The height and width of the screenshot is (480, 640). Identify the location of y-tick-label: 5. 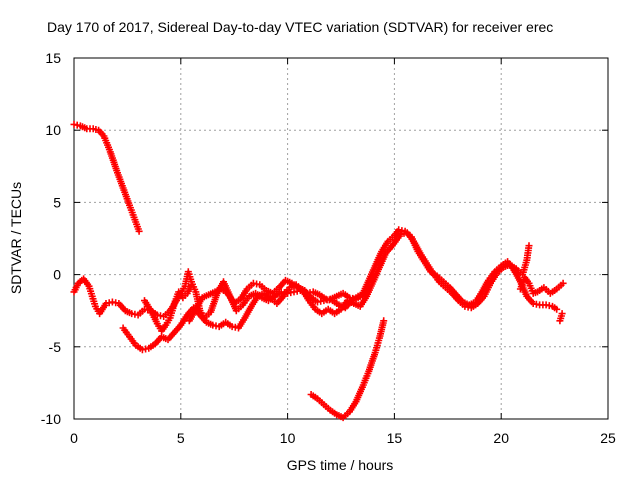
(57, 202).